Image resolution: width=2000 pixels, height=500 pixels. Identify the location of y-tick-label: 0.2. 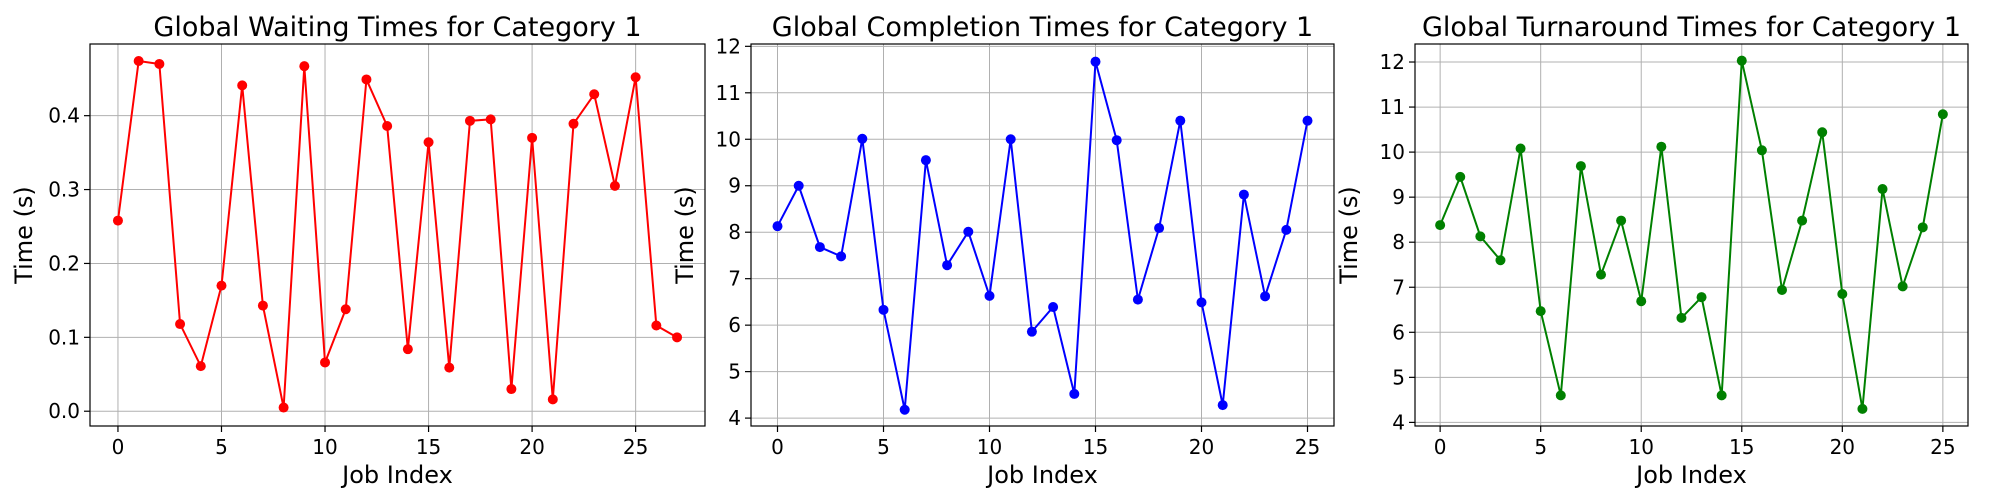
(64, 263).